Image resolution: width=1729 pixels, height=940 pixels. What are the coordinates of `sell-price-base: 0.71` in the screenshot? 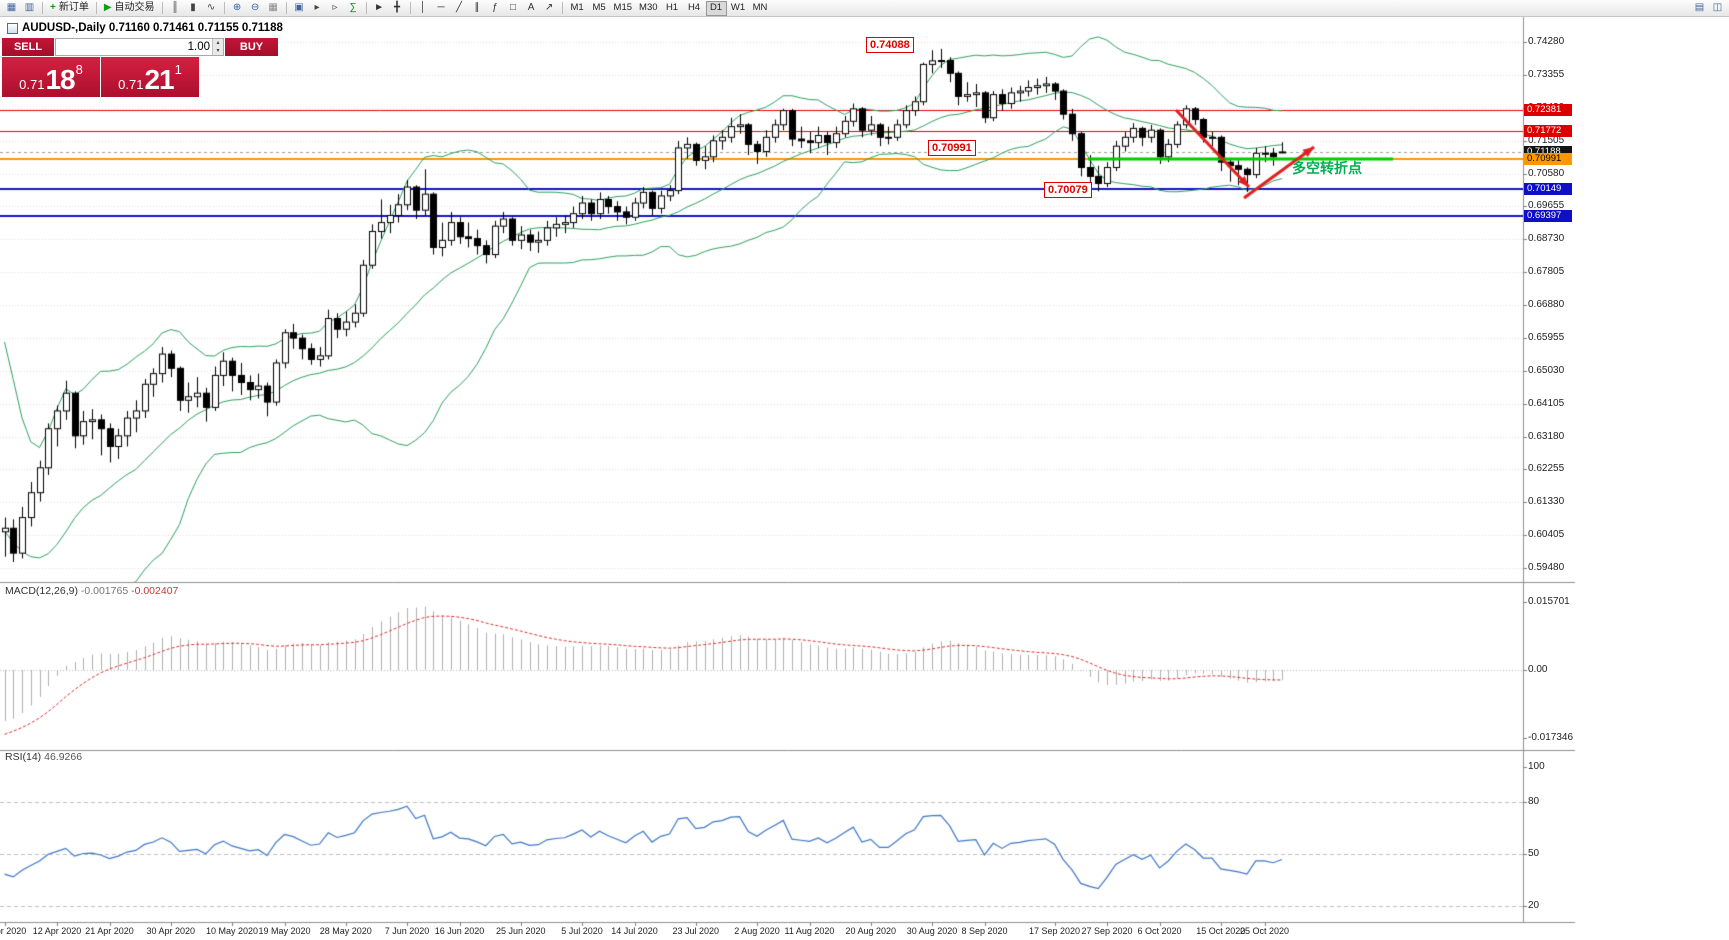 It's located at (32, 84).